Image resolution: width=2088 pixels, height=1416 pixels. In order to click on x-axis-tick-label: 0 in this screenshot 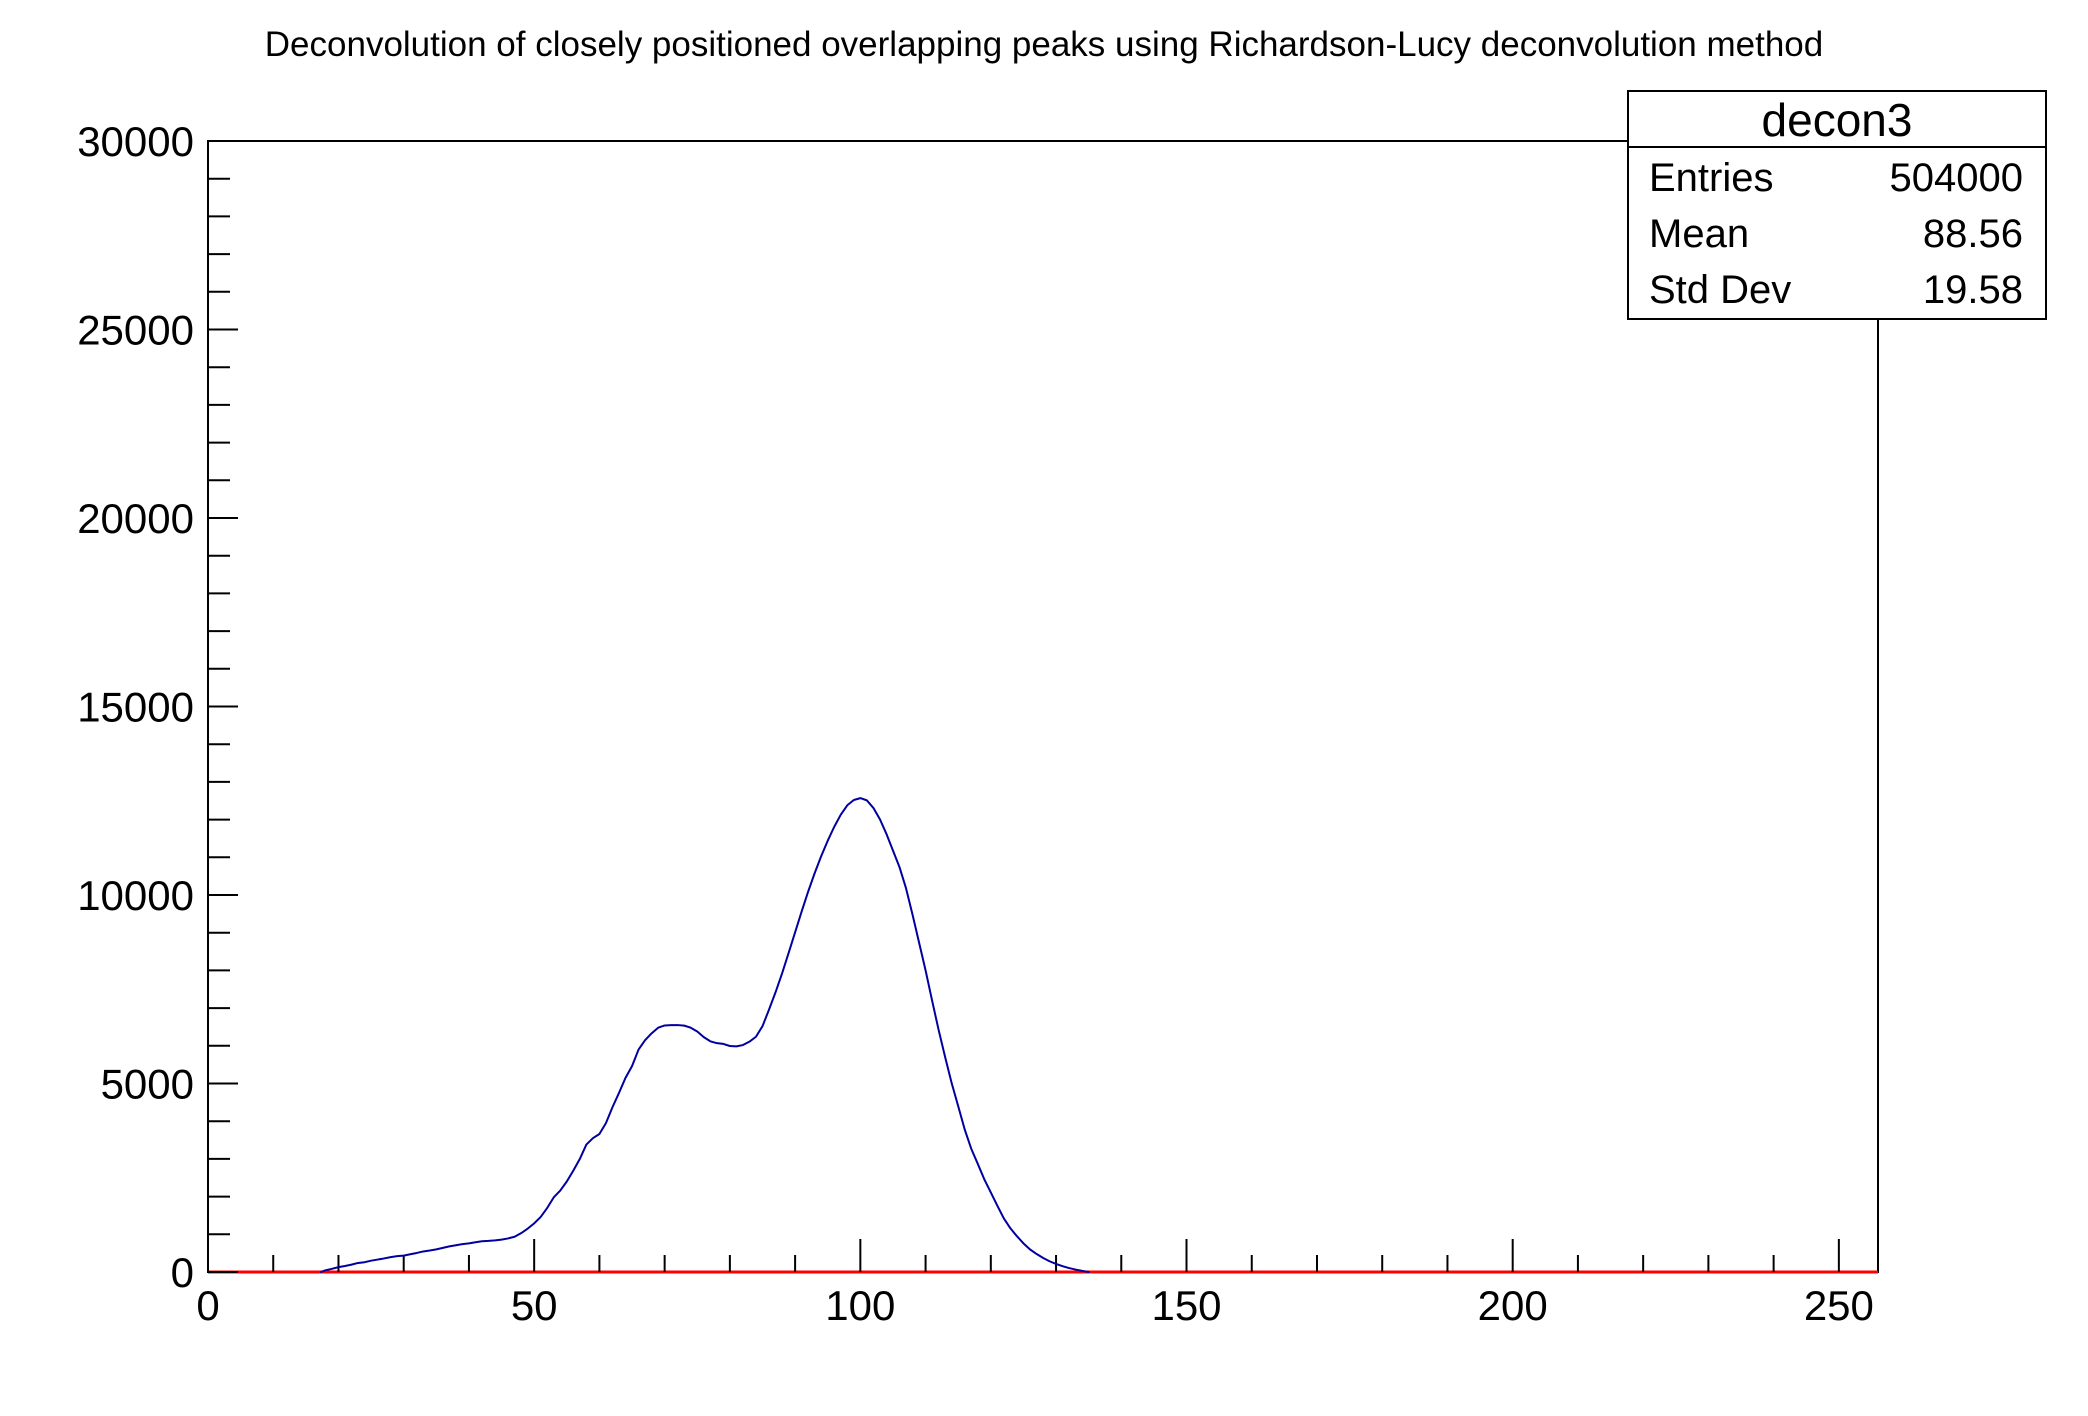, I will do `click(207, 1305)`.